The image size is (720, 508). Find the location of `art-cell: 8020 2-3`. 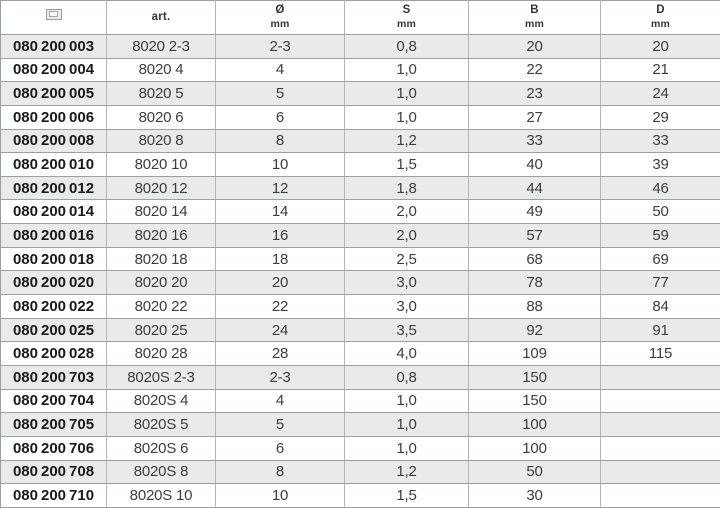

art-cell: 8020 2-3 is located at coordinates (161, 46).